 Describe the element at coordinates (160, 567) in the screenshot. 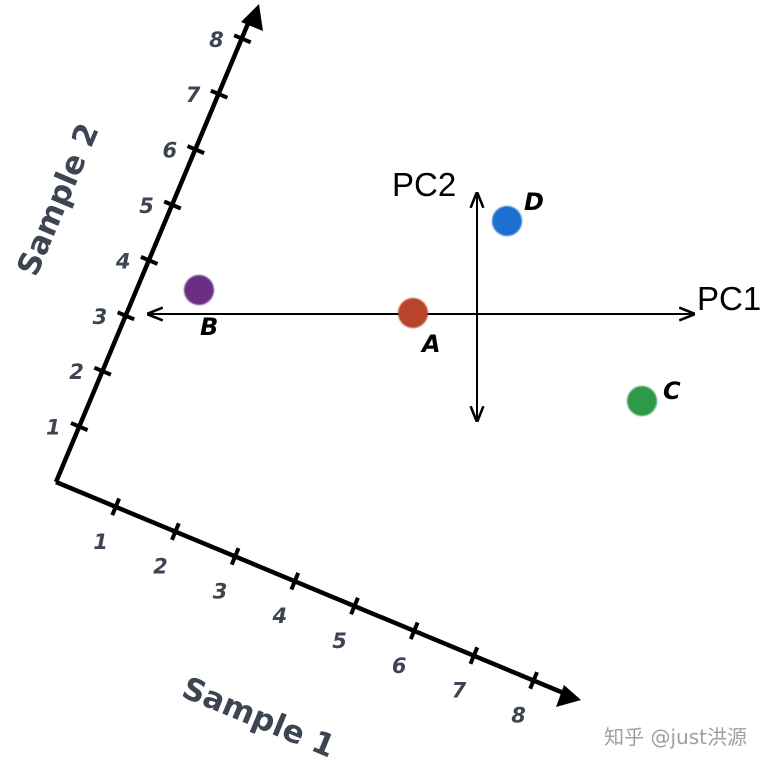

I see `sample1-tick-label-2: 2` at that location.